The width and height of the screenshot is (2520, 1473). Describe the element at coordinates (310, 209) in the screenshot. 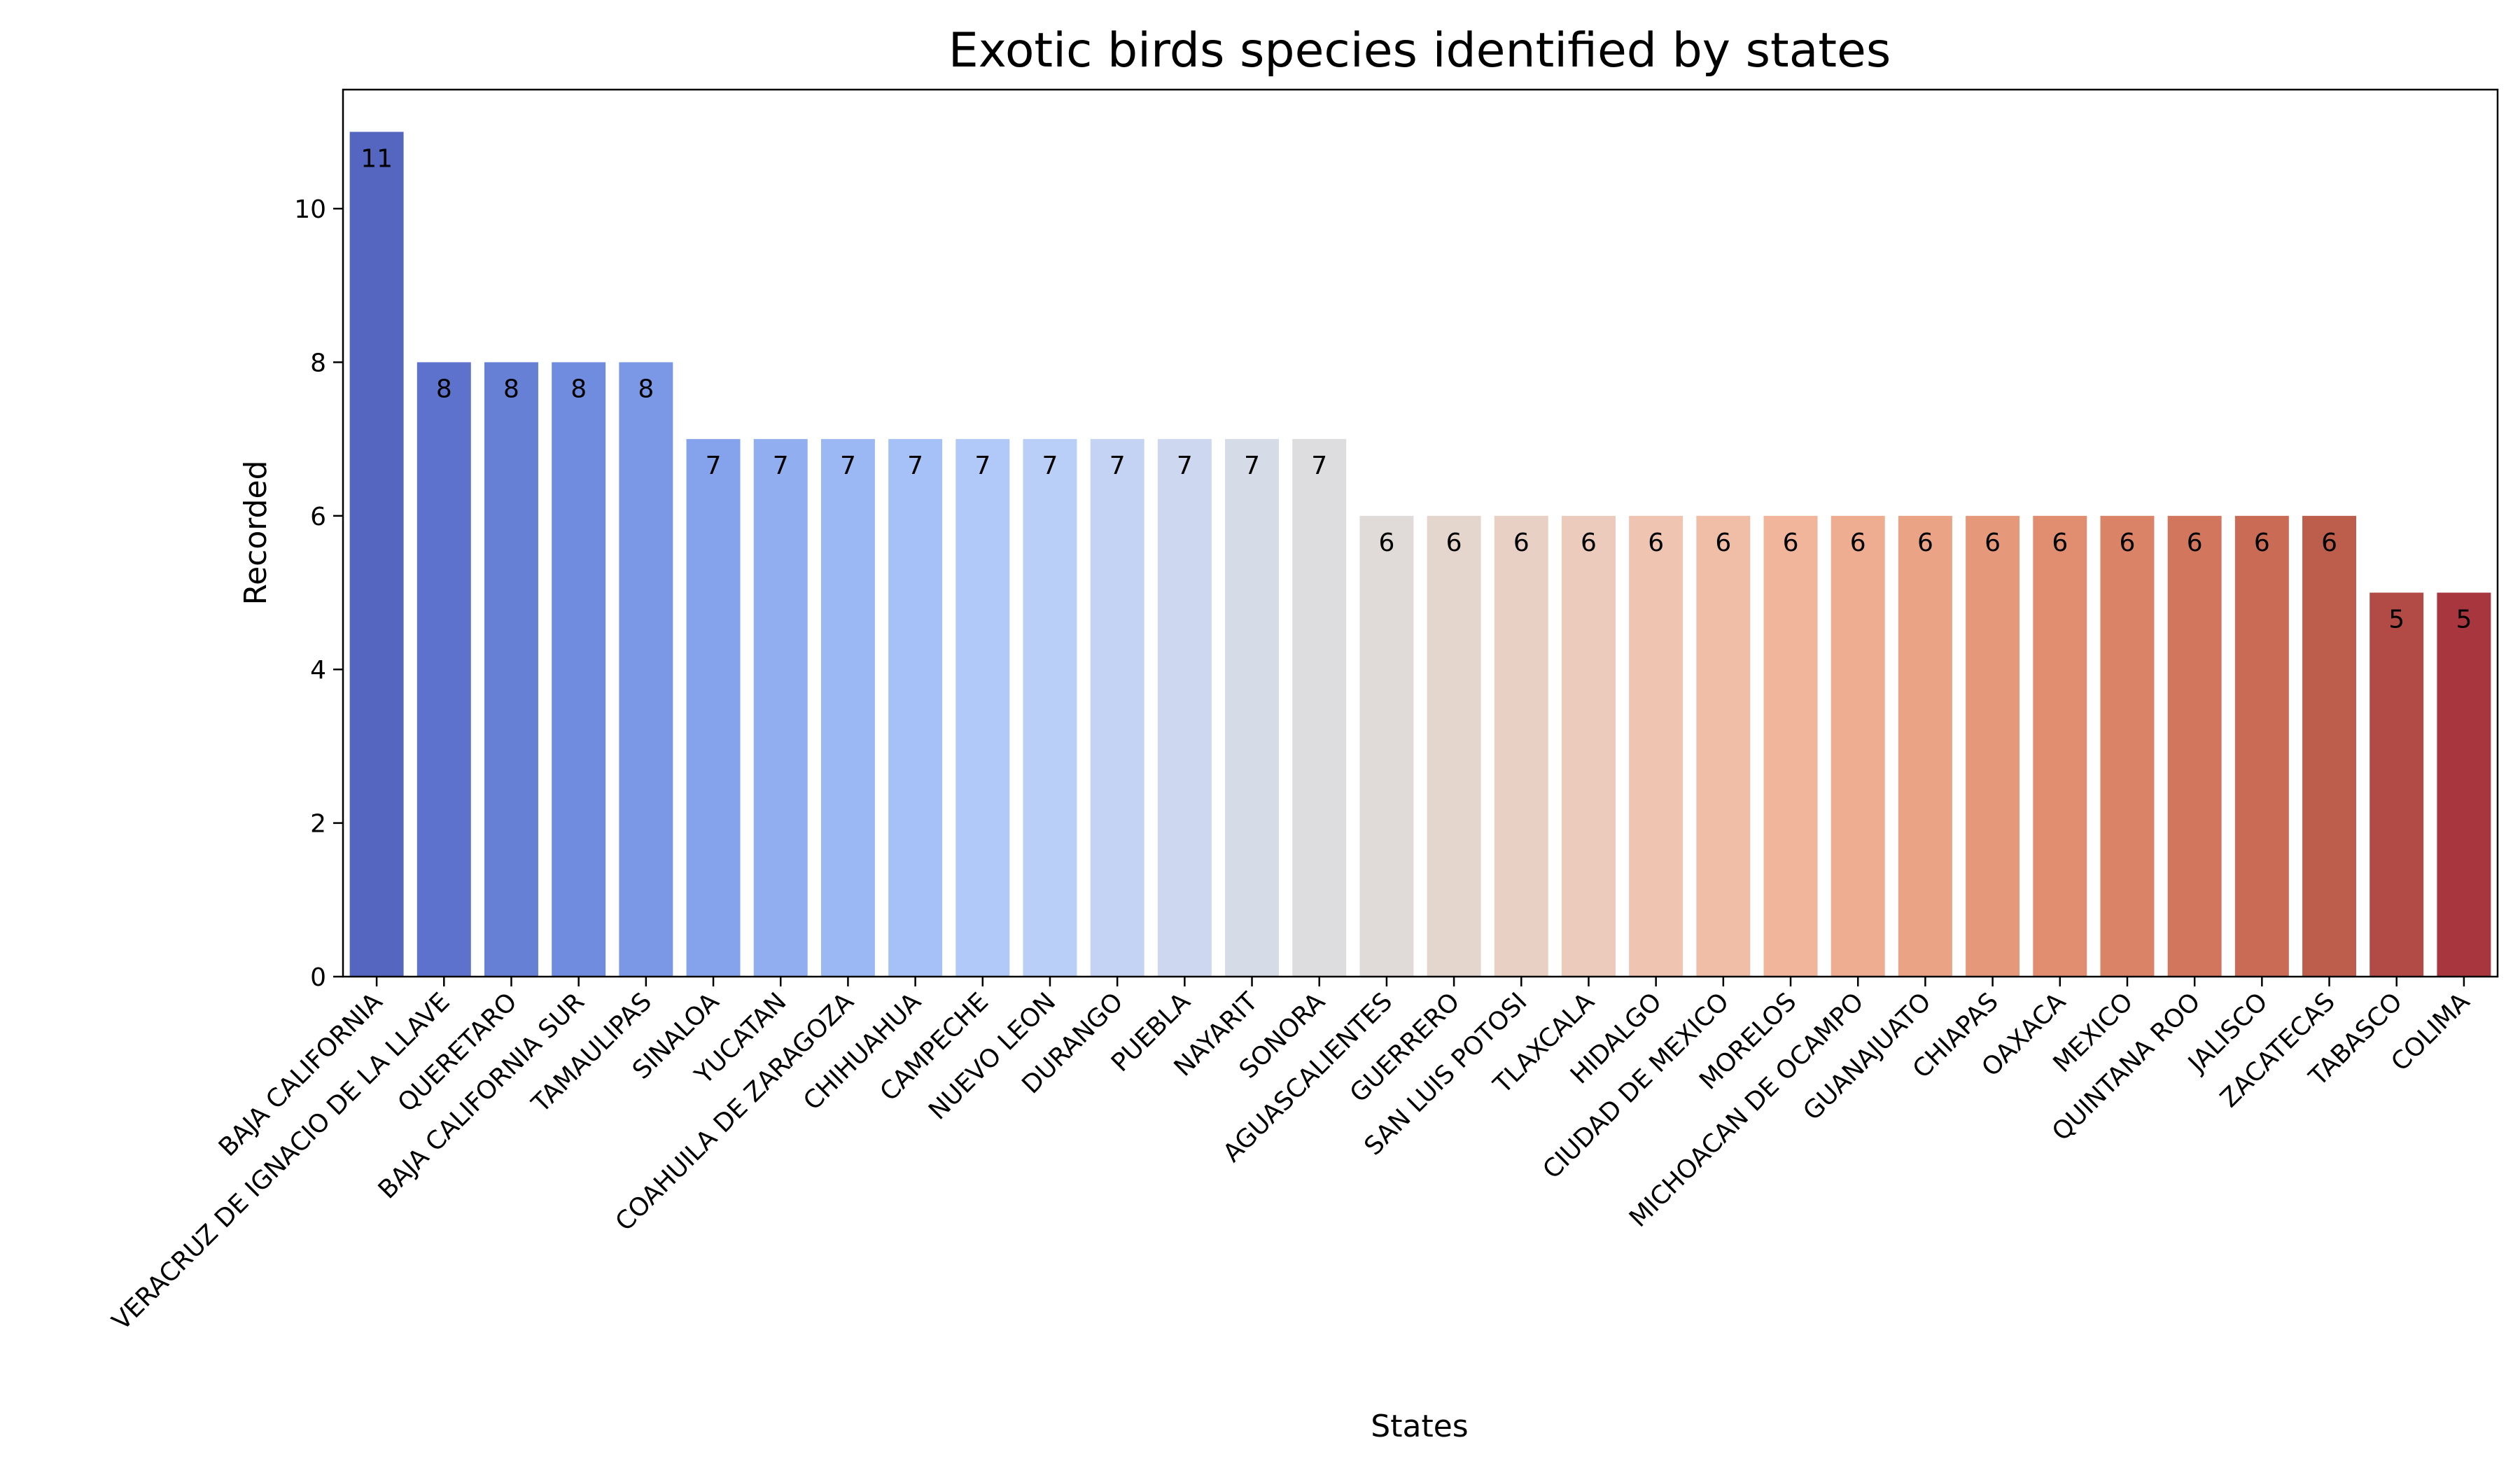

I see `y-tick-label: 10` at that location.